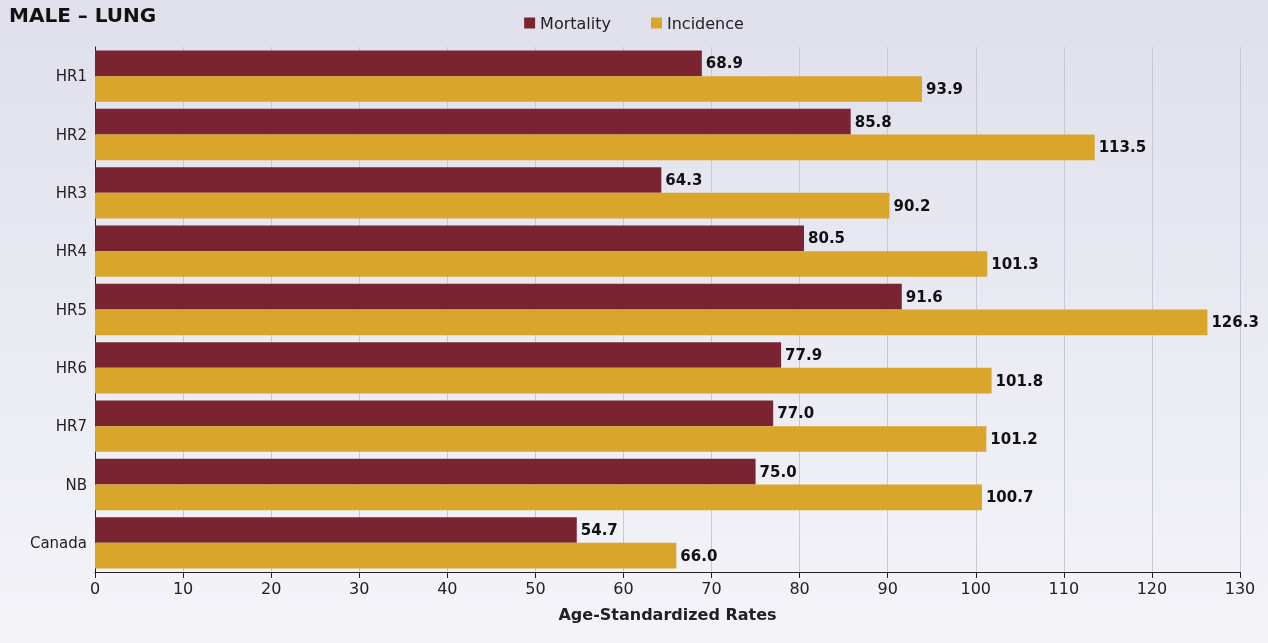  Describe the element at coordinates (58, 542) in the screenshot. I see `y-tick-label: Canada` at that location.